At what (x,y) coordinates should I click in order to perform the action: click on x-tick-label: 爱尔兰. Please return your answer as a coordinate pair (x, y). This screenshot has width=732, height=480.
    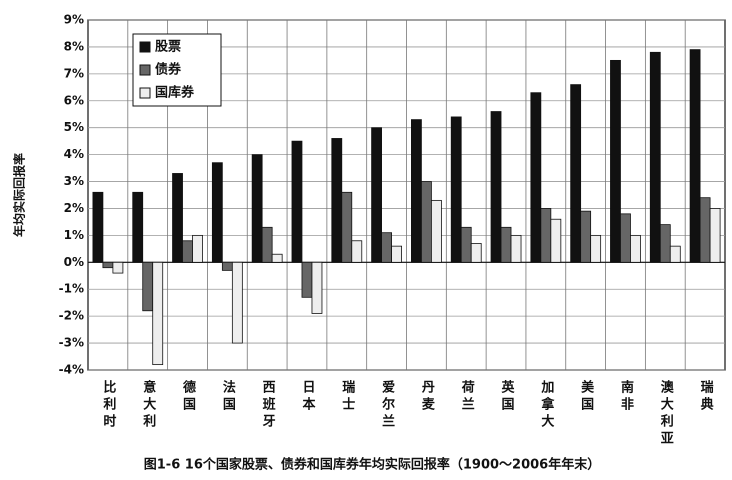
    Looking at the image, I should click on (387, 405).